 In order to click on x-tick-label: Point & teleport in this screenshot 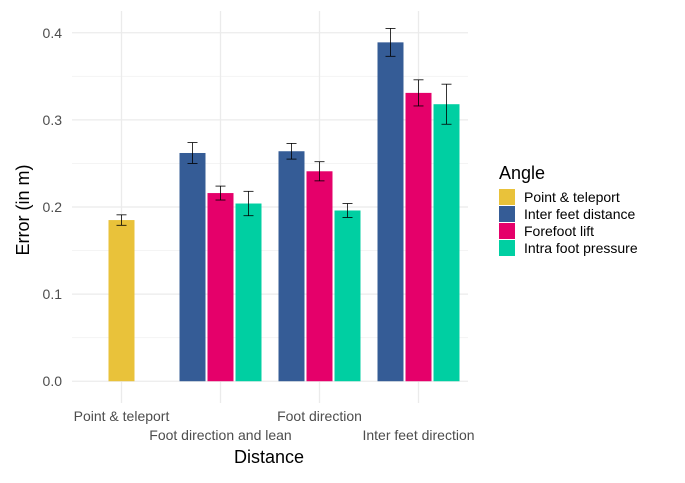, I will do `click(122, 416)`.